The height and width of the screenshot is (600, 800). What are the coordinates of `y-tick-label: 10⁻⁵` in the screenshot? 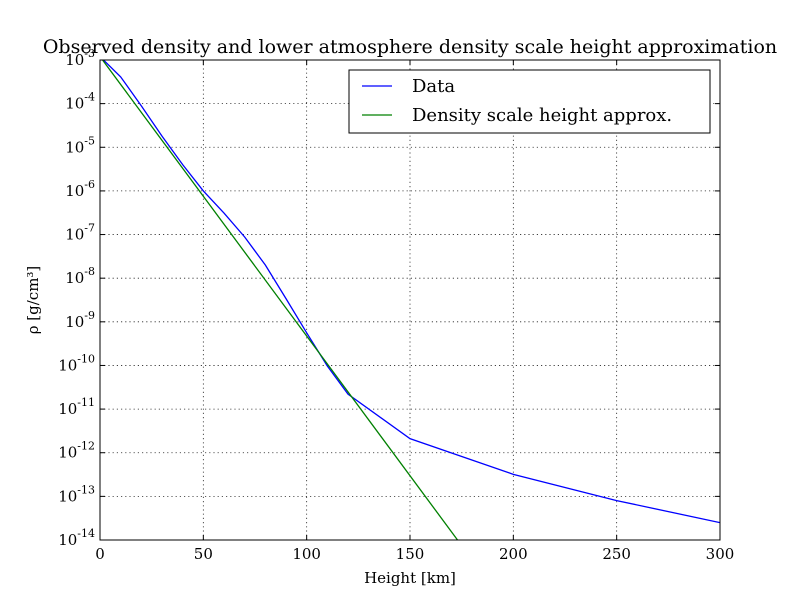 It's located at (80, 145).